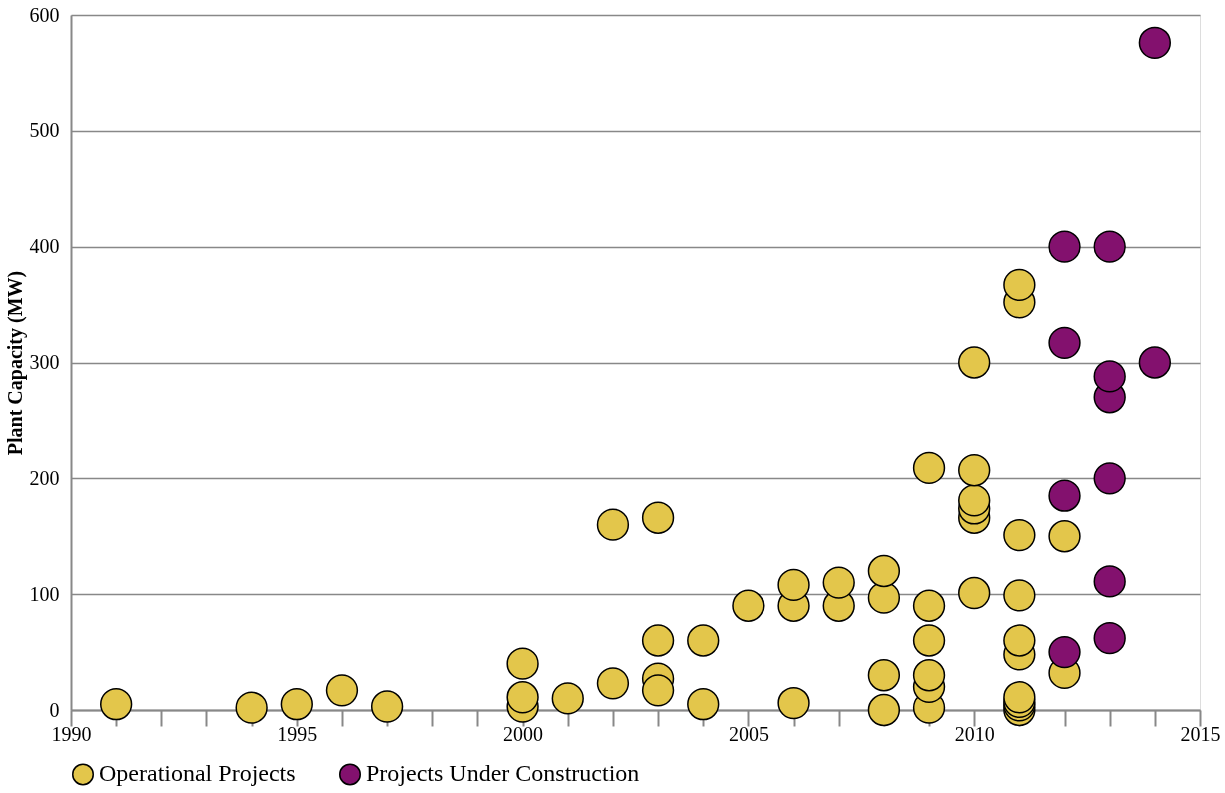 The height and width of the screenshot is (793, 1225). What do you see at coordinates (297, 733) in the screenshot?
I see `x-tick-label: 1995` at bounding box center [297, 733].